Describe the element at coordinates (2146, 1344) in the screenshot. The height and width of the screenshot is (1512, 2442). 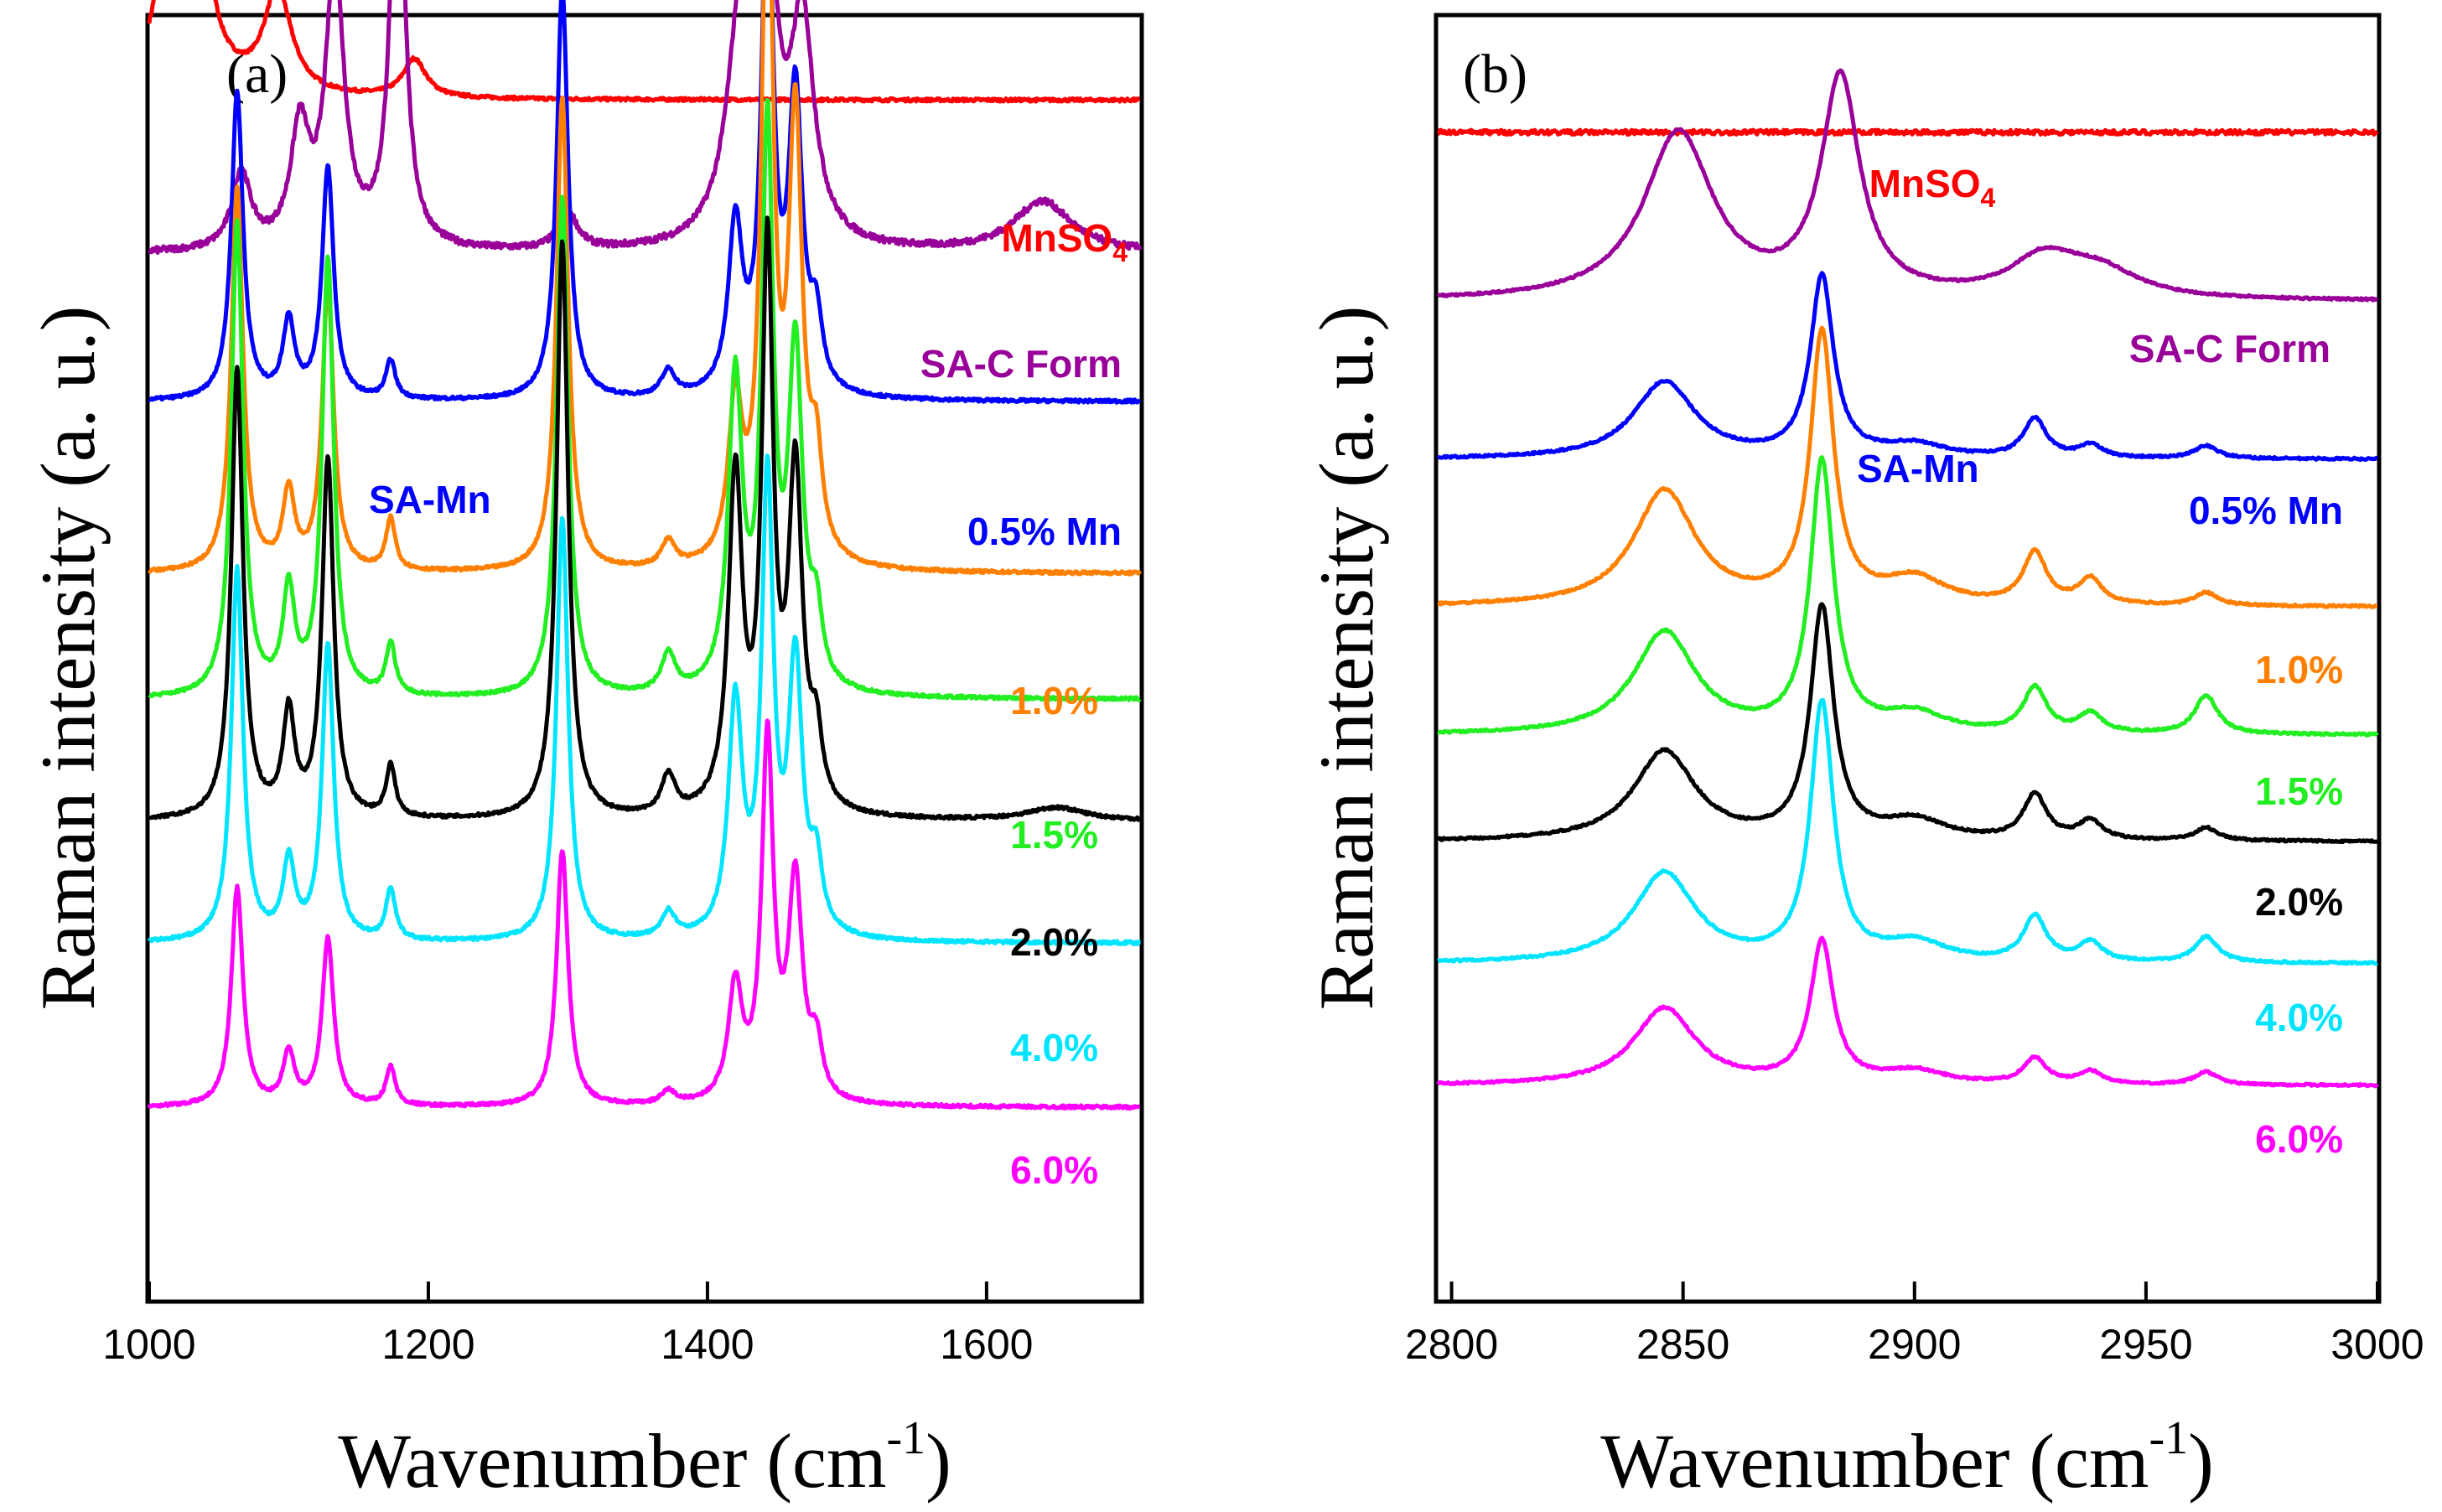
I see `x-tick-label-2950: 2950` at that location.